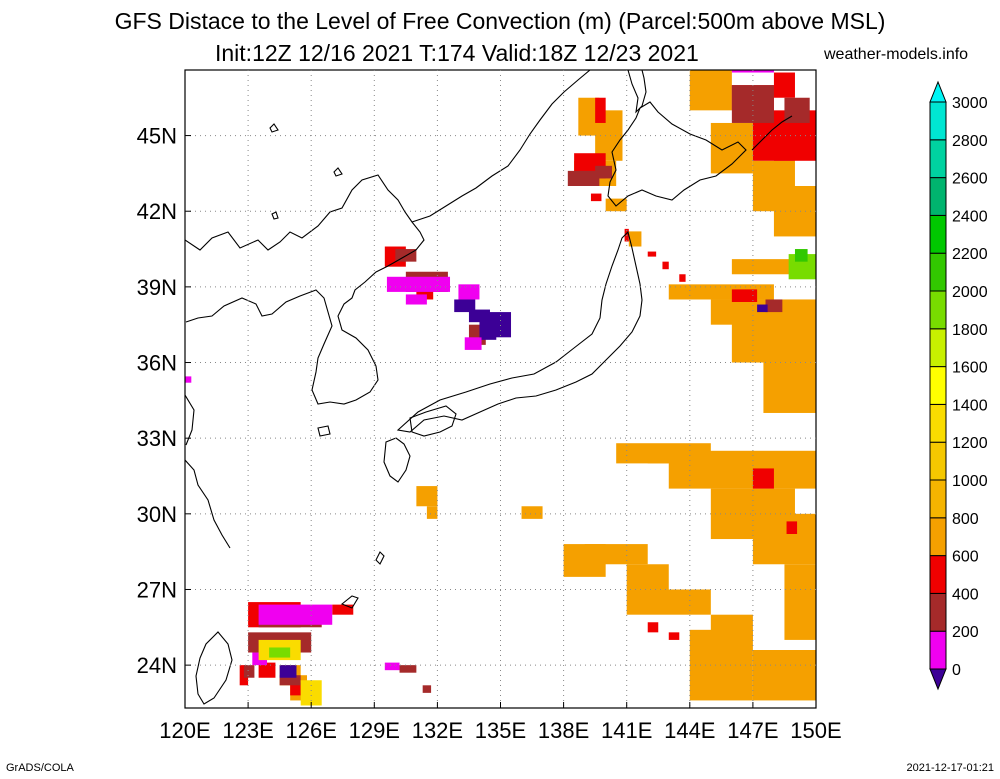 This screenshot has height=779, width=1000. What do you see at coordinates (956, 670) in the screenshot?
I see `colorbar-label: 0` at bounding box center [956, 670].